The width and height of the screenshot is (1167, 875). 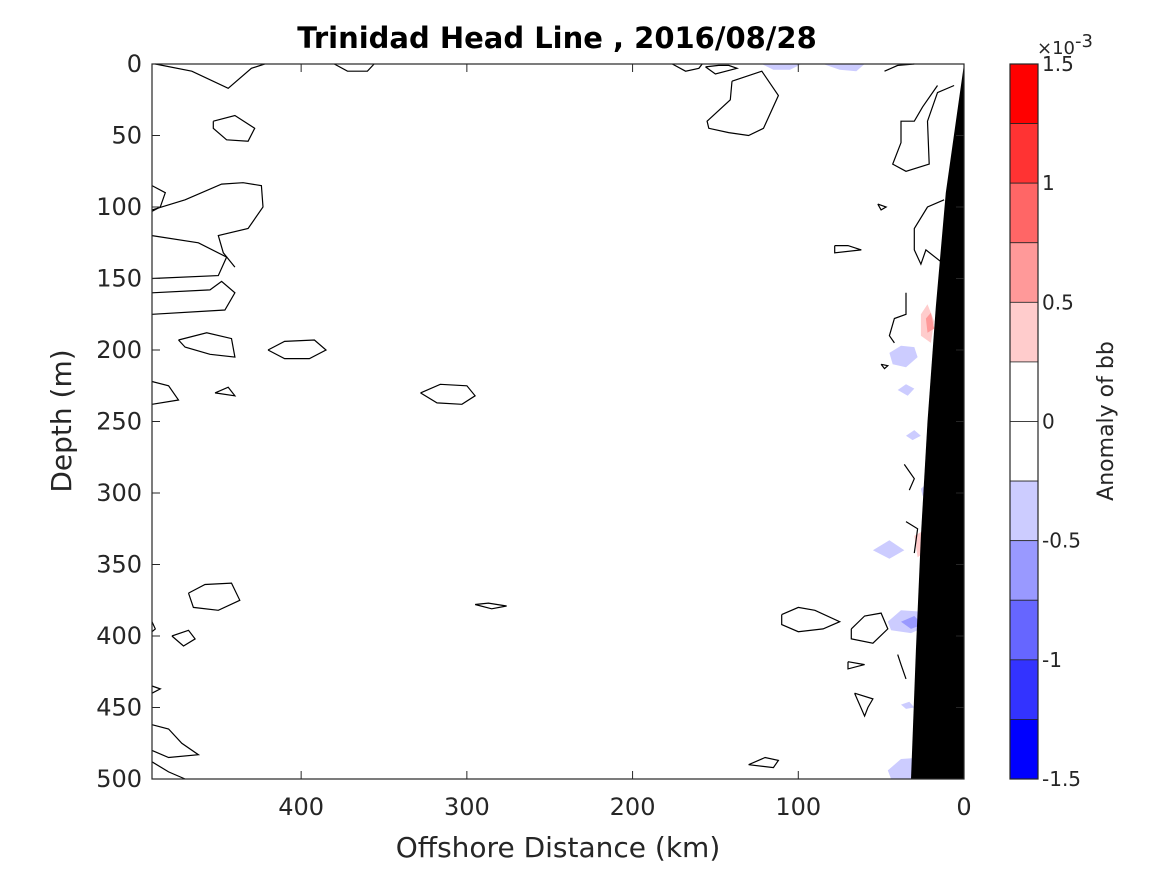 I want to click on colorbar: 1.5 1 0.5 0 -0.5 -1 -1.5, so click(x=1045, y=421).